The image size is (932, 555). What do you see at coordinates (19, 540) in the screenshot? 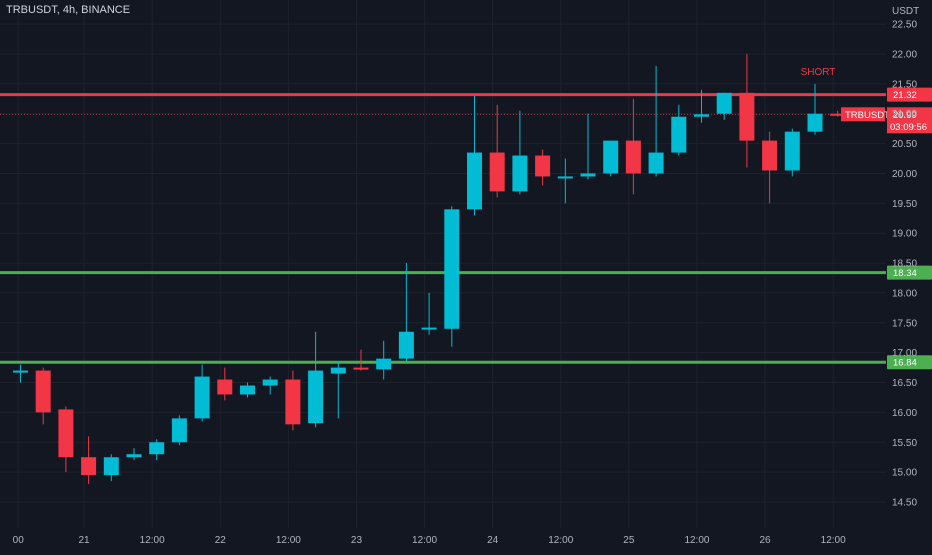
I see `x-tick-label: 00` at bounding box center [19, 540].